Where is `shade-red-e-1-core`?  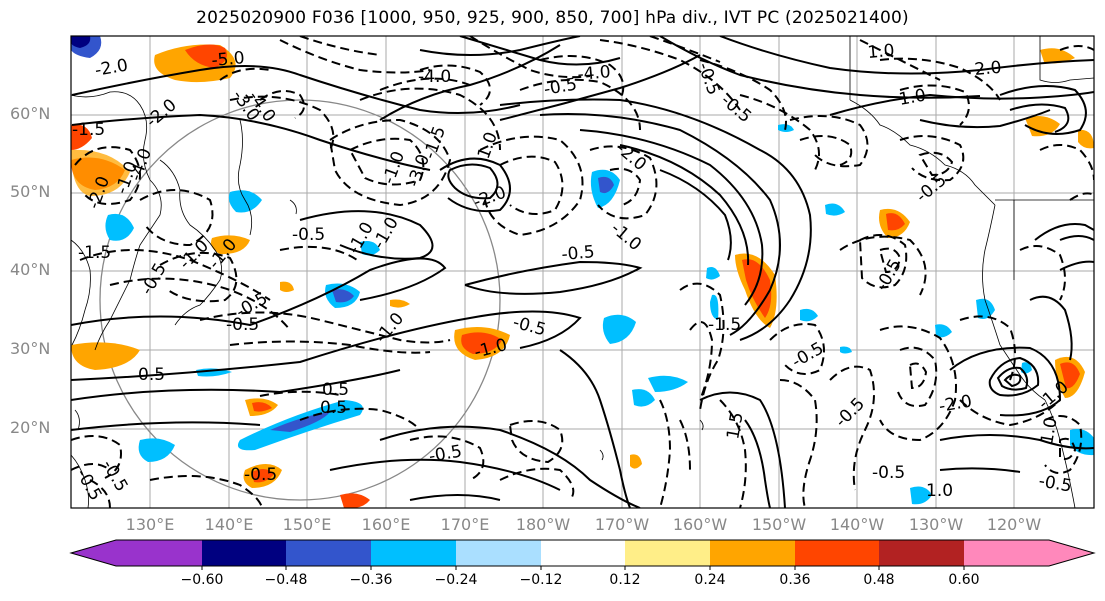 shade-red-e-1-core is located at coordinates (1070, 375).